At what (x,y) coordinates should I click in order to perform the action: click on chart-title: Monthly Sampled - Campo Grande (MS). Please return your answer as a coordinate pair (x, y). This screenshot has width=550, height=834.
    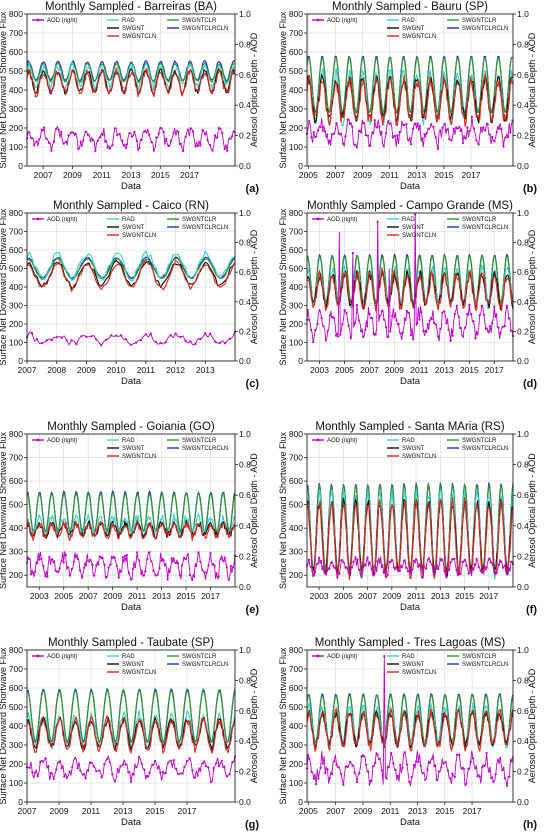
    Looking at the image, I should click on (410, 206).